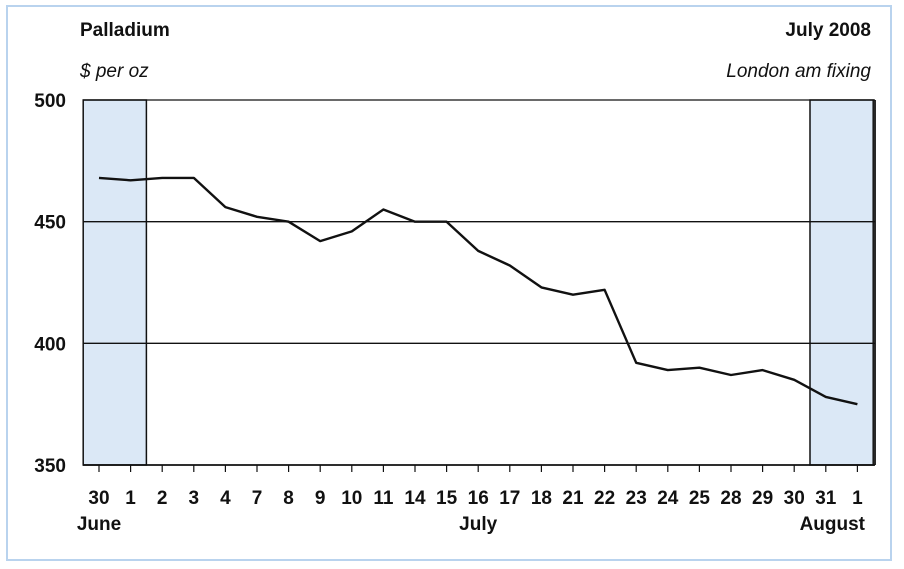  What do you see at coordinates (447, 498) in the screenshot?
I see `x-tick-label: 15` at bounding box center [447, 498].